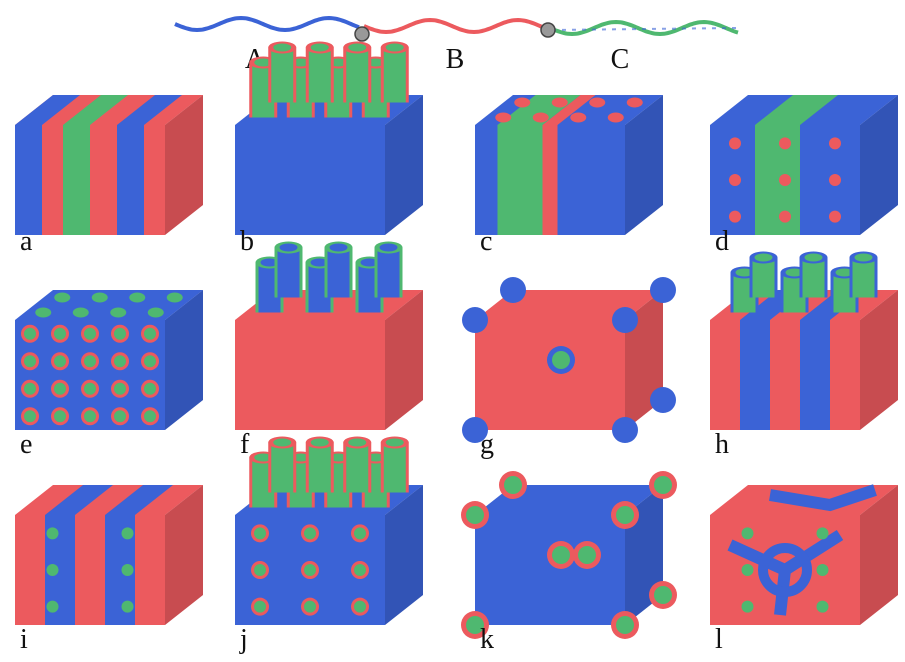  I want to click on junction-bead, so click(362, 34).